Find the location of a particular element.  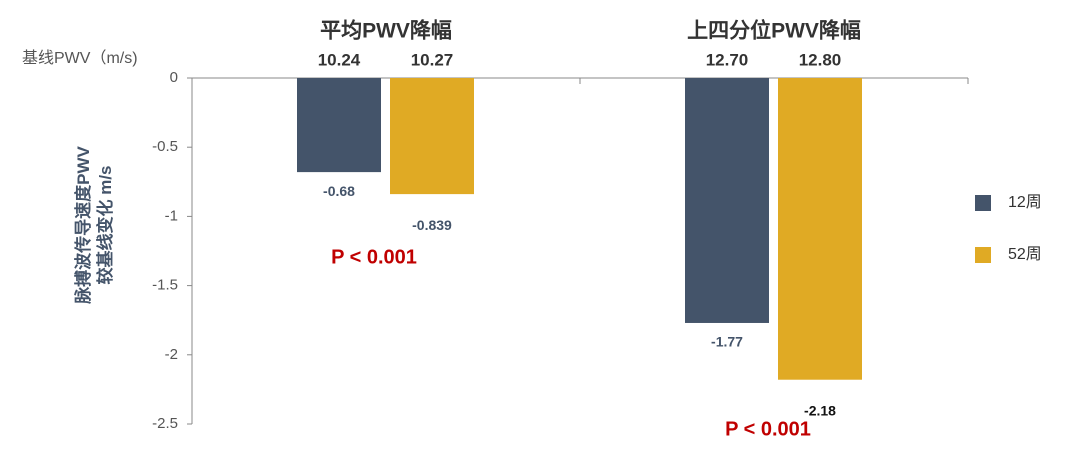

group-title: 平均PWV降幅 is located at coordinates (386, 31).